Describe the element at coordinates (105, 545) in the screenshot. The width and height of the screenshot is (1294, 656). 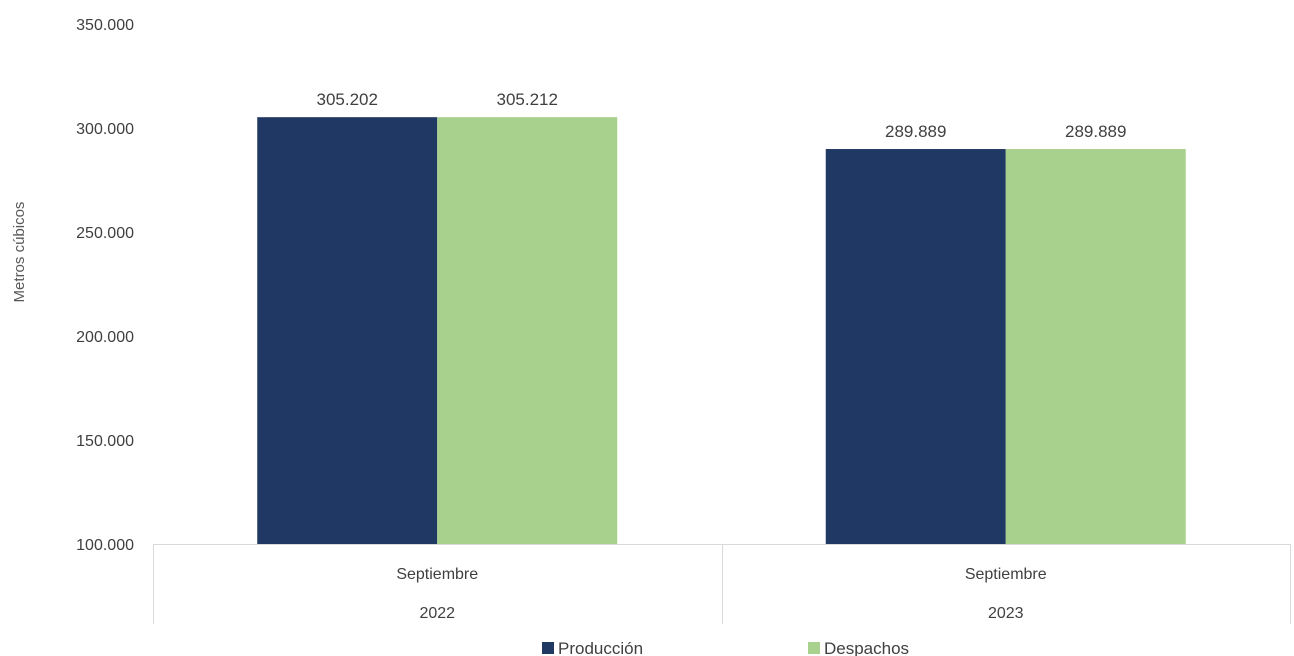
I see `y-tick-label: 100.000` at that location.